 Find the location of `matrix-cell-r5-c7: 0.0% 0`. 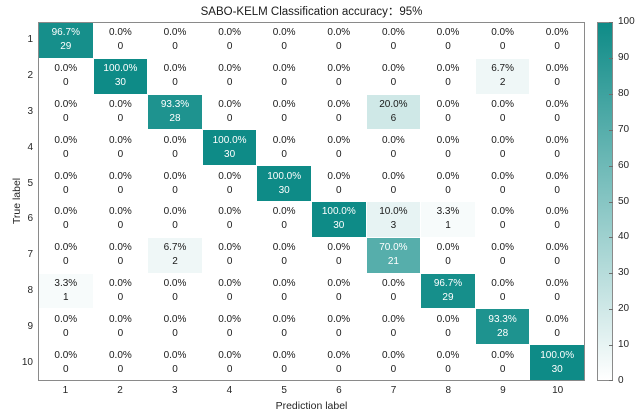

matrix-cell-r5-c7: 0.0% 0 is located at coordinates (393, 183).